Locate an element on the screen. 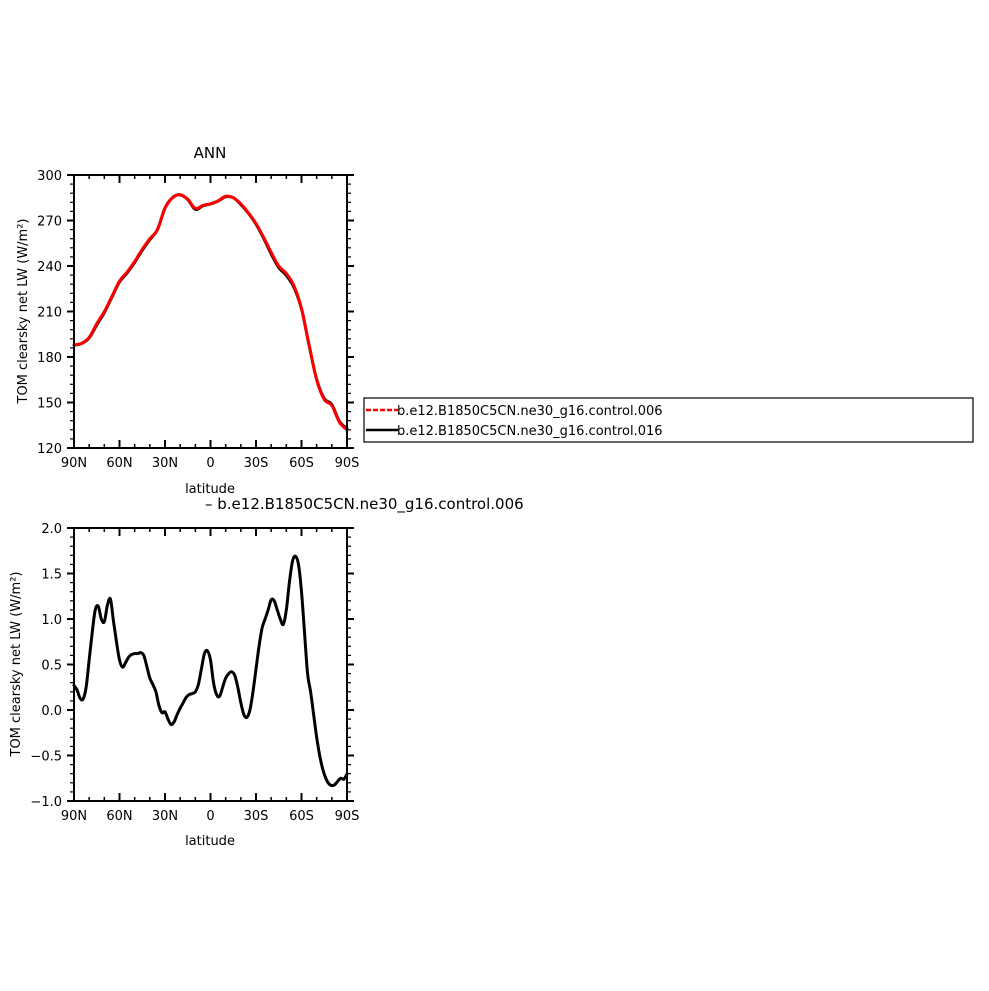  legend-label-016: b.e12.B1850C5CN.ne30_g16.control.016 is located at coordinates (530, 431).